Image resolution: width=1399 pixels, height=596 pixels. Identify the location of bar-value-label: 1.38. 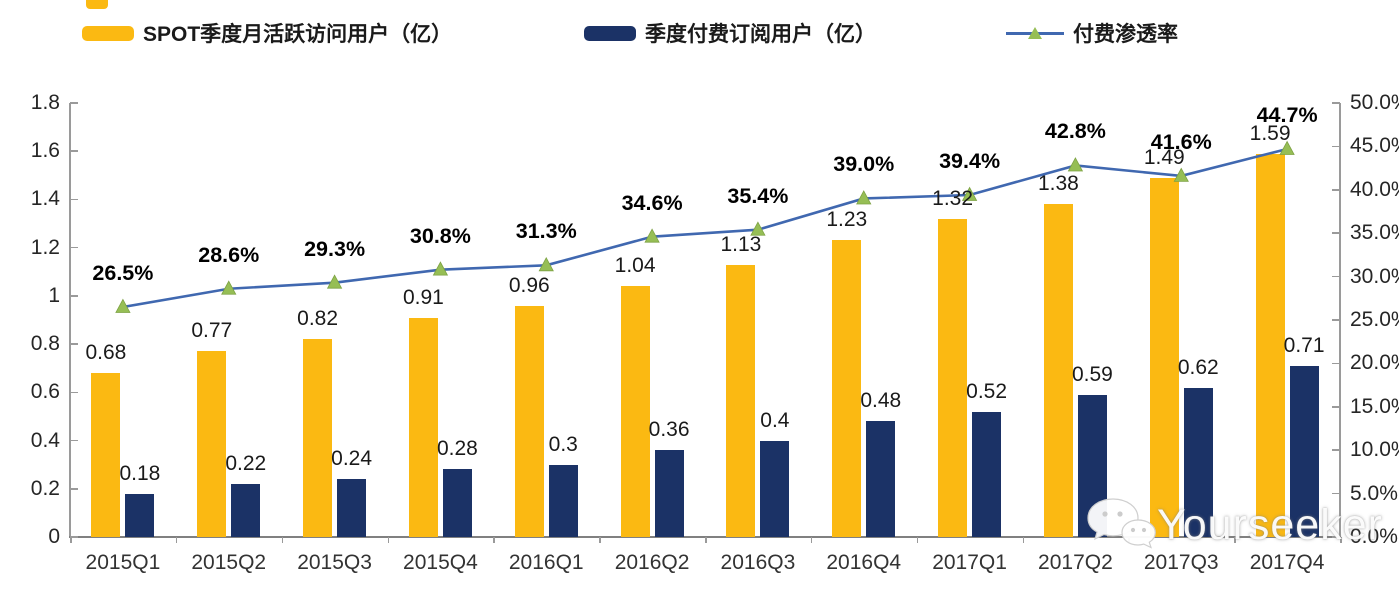
(1058, 184).